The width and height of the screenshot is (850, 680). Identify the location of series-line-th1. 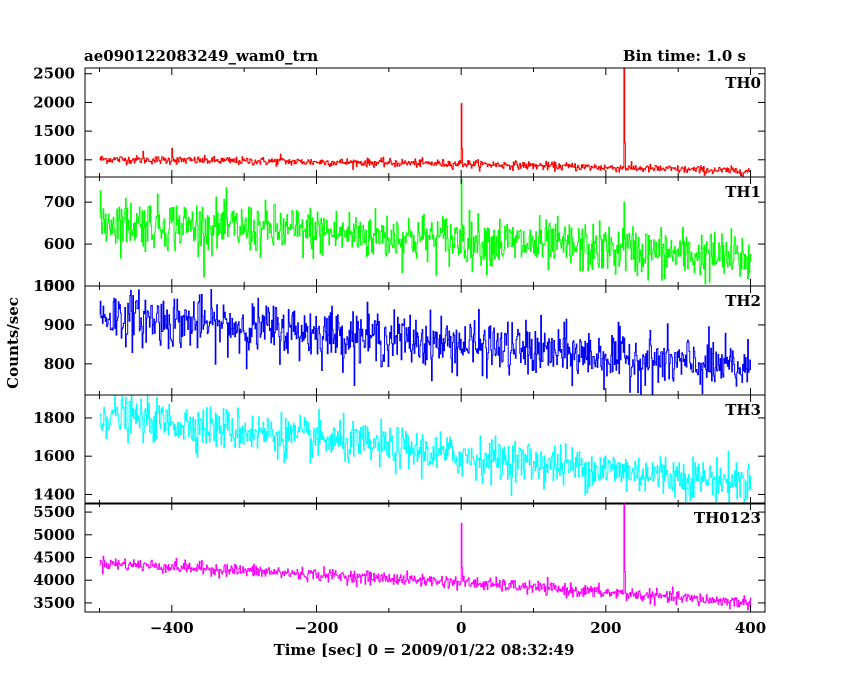
(425, 231).